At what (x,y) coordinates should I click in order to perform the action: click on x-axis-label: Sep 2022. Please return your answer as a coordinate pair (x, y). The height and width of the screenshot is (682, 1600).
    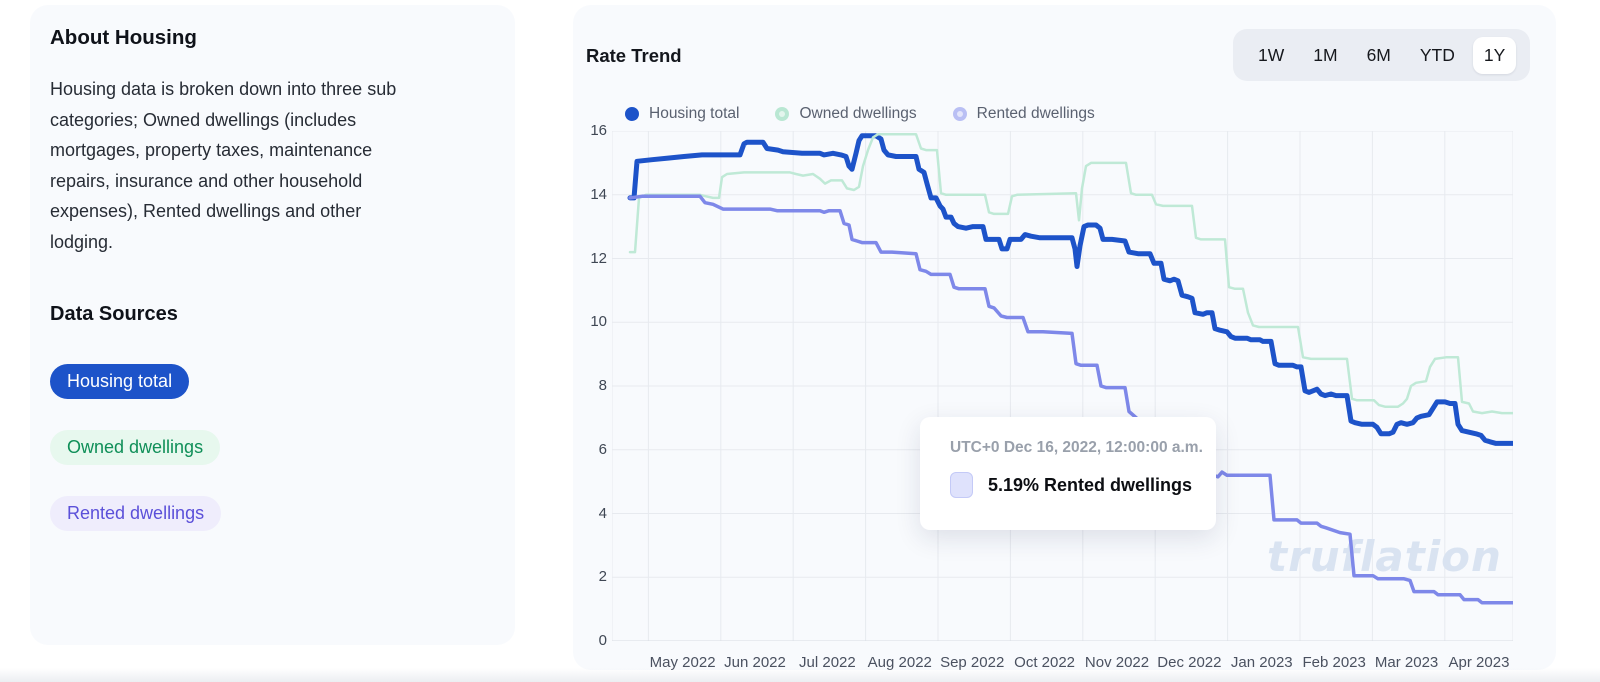
    Looking at the image, I should click on (972, 662).